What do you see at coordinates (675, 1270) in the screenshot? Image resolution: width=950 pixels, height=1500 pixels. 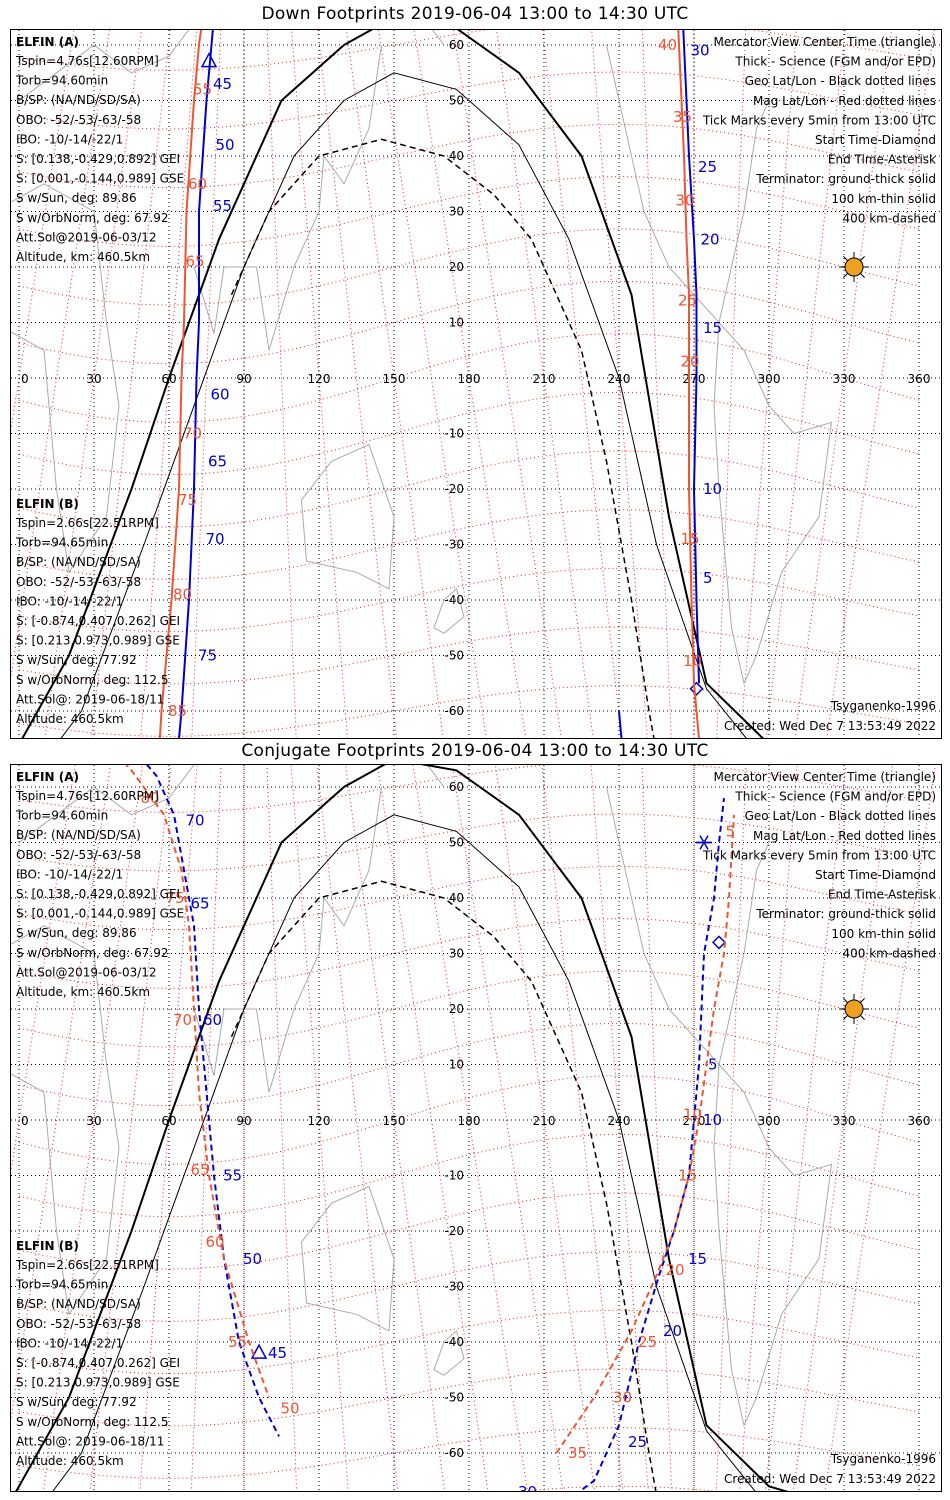 I see `elfin-b-tick-label: 20` at bounding box center [675, 1270].